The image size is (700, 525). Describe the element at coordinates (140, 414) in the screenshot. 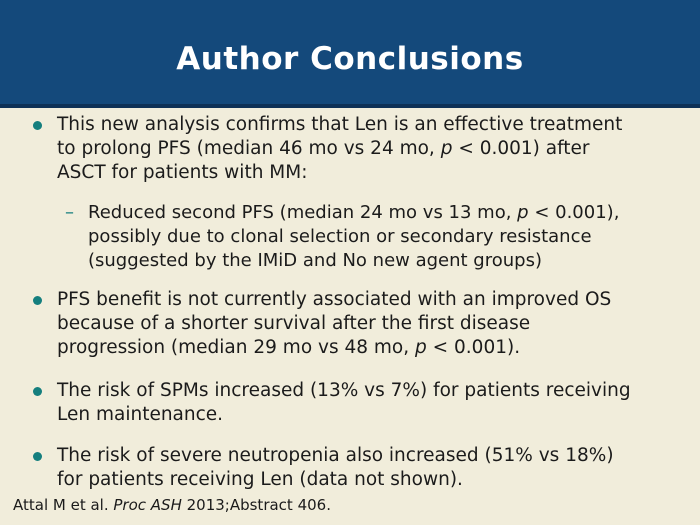

I see `bullet-text-line: Len maintenance.` at that location.